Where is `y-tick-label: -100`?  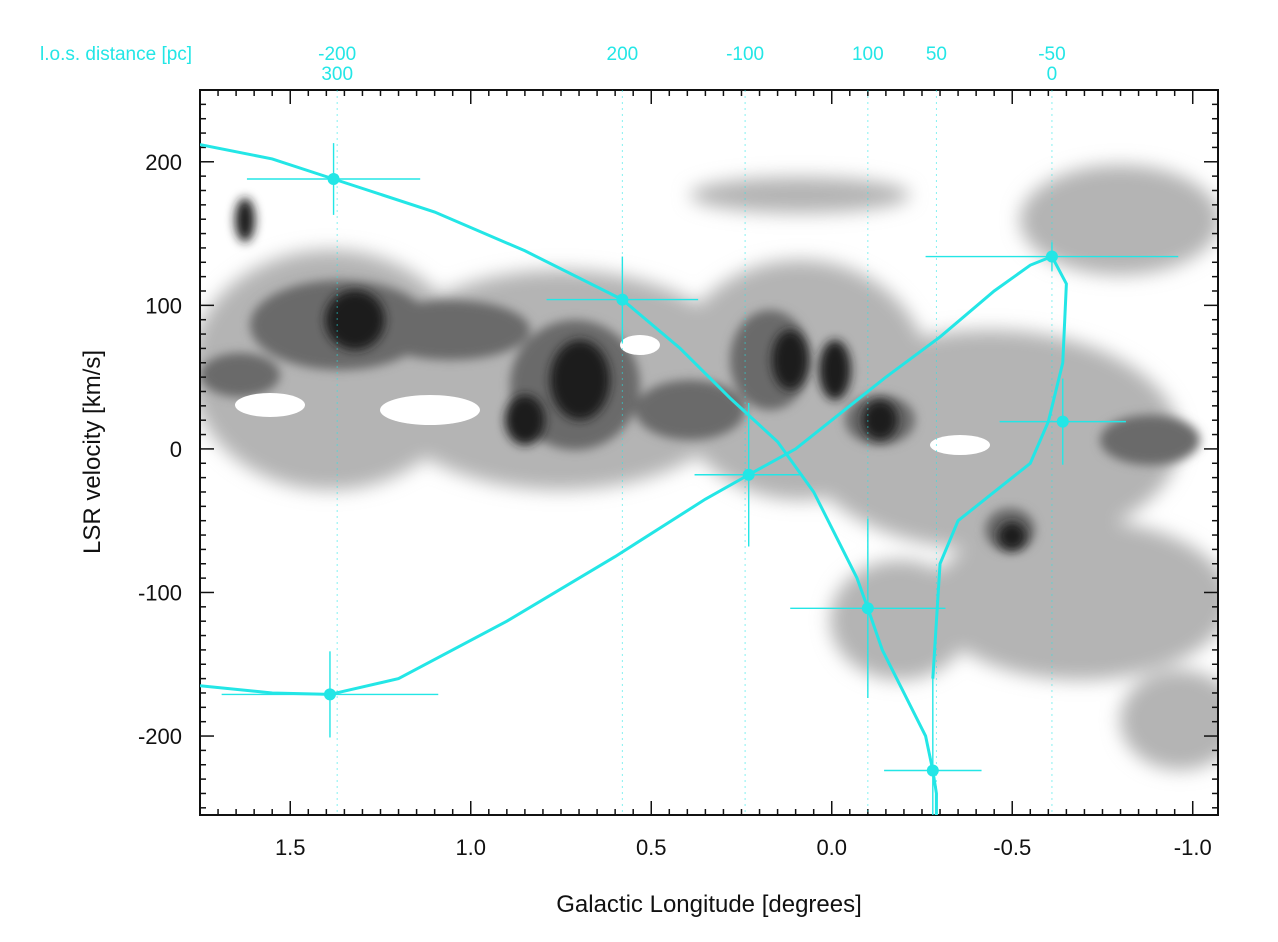 y-tick-label: -100 is located at coordinates (160, 592).